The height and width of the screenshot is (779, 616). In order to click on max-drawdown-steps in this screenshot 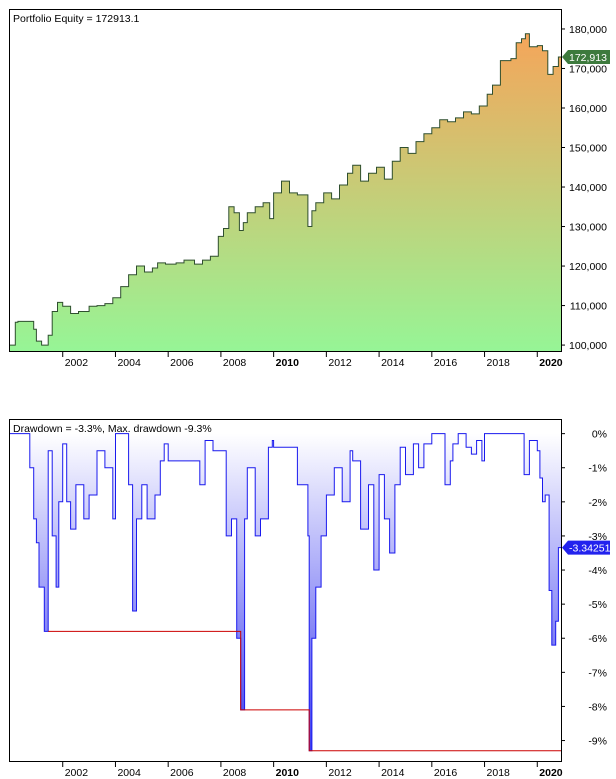, I will do `click(304, 691)`.